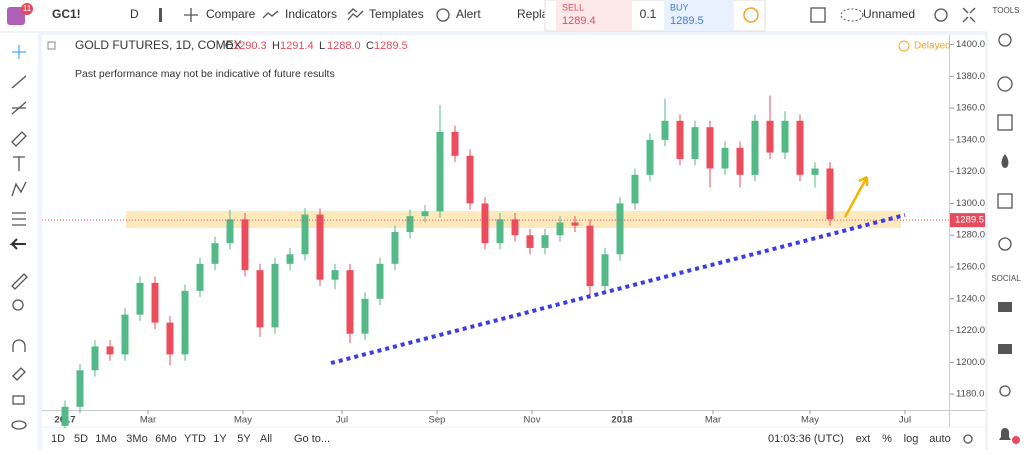  Describe the element at coordinates (1005, 122) in the screenshot. I see `data-window-icon` at that location.